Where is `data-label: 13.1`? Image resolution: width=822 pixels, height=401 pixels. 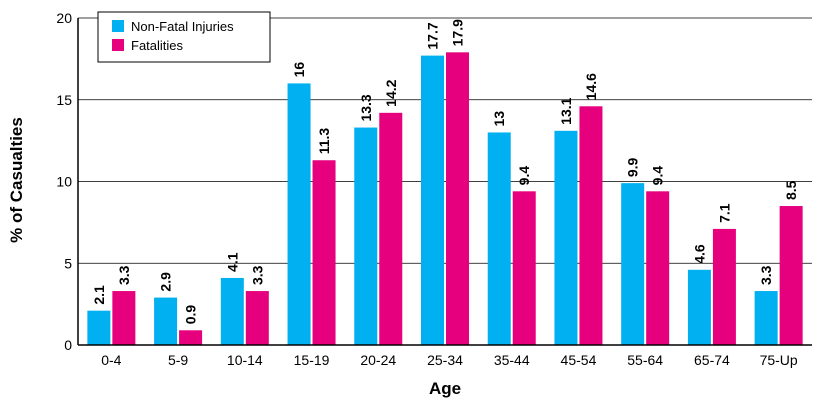 data-label: 13.1 is located at coordinates (566, 110).